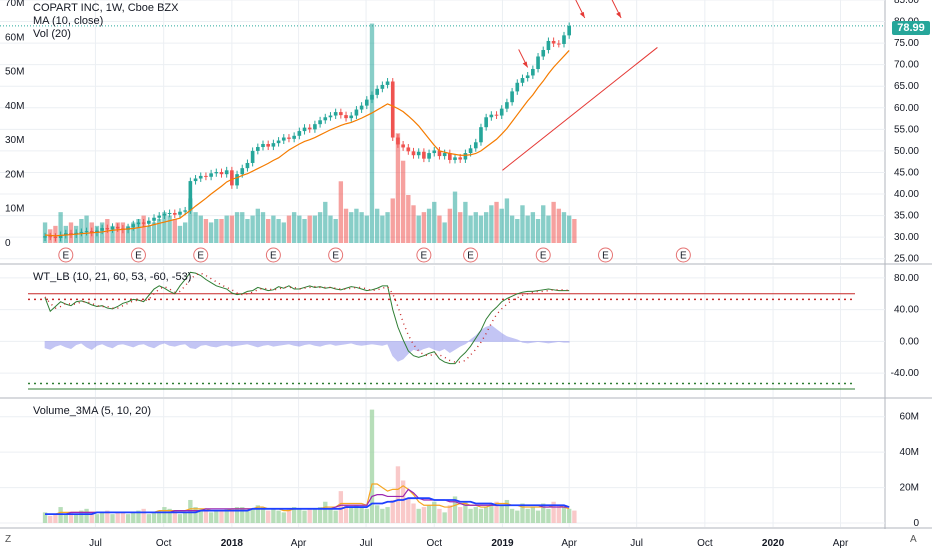  What do you see at coordinates (906, 310) in the screenshot?
I see `wt-tick-label: 40.00` at bounding box center [906, 310].